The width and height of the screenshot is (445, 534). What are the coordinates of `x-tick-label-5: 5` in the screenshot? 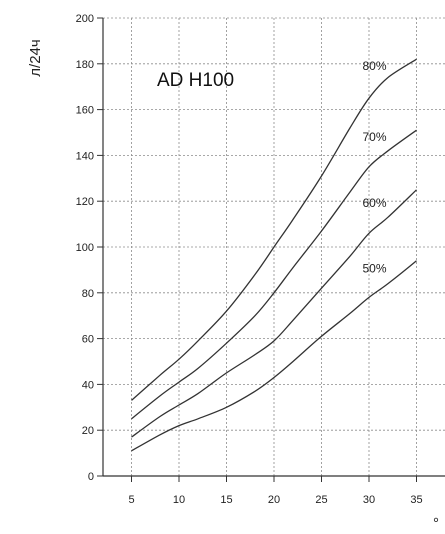 It's located at (131, 500).